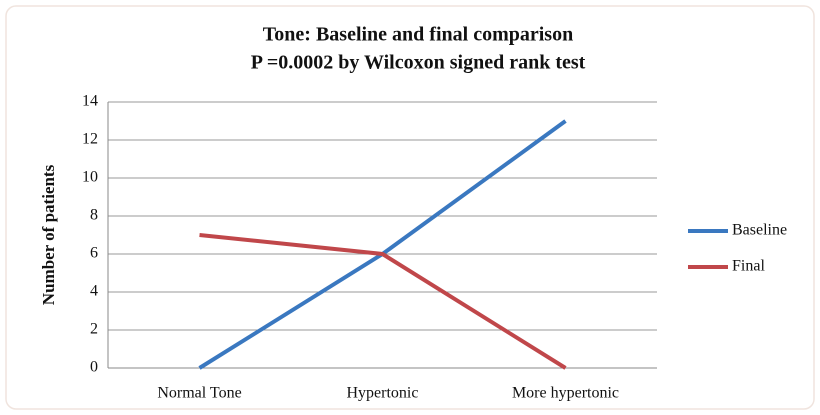  Describe the element at coordinates (383, 393) in the screenshot. I see `x-tick-label: Hypertonic` at that location.